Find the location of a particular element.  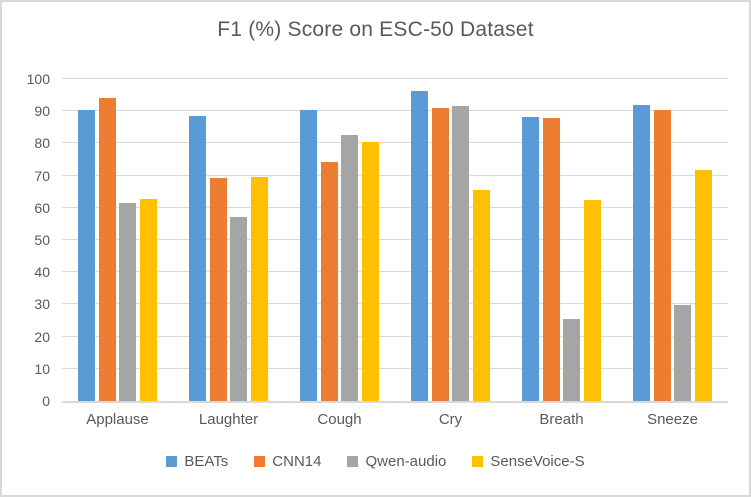

bar-beats-applause is located at coordinates (87, 255).